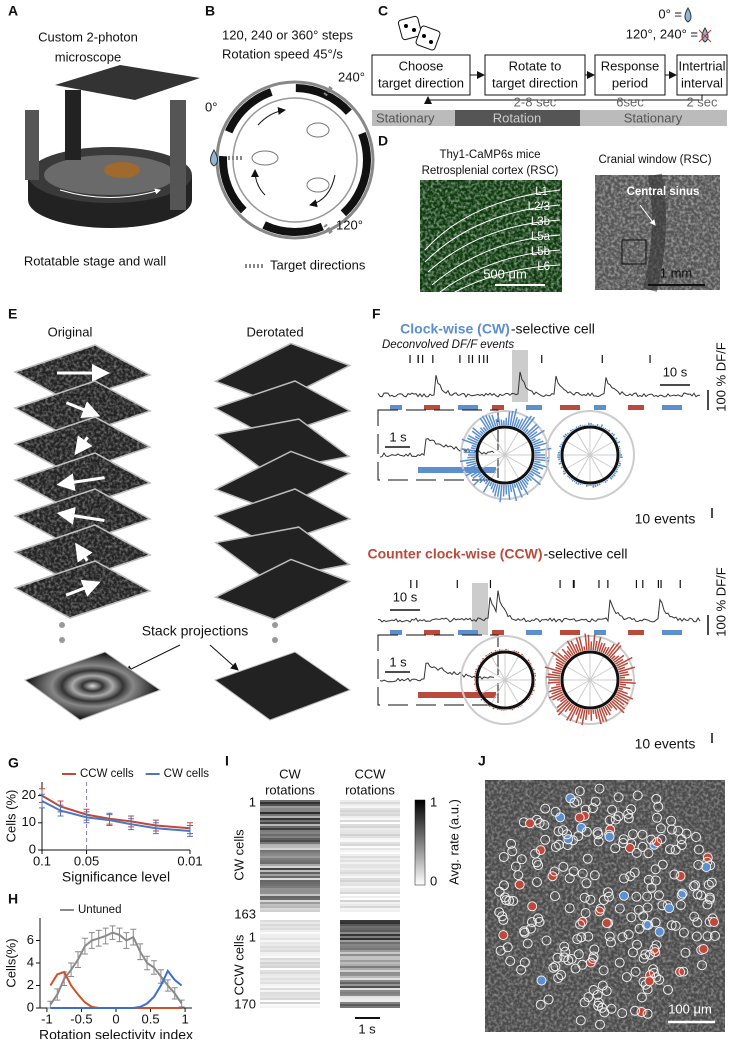 The height and width of the screenshot is (1044, 732). Describe the element at coordinates (318, 264) in the screenshot. I see `legend: Target directions` at that location.